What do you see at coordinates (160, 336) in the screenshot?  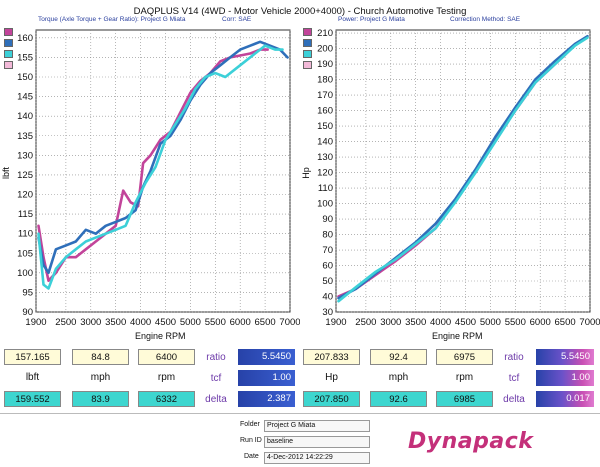 I see `torque-x-label: Engine RPM` at bounding box center [160, 336].